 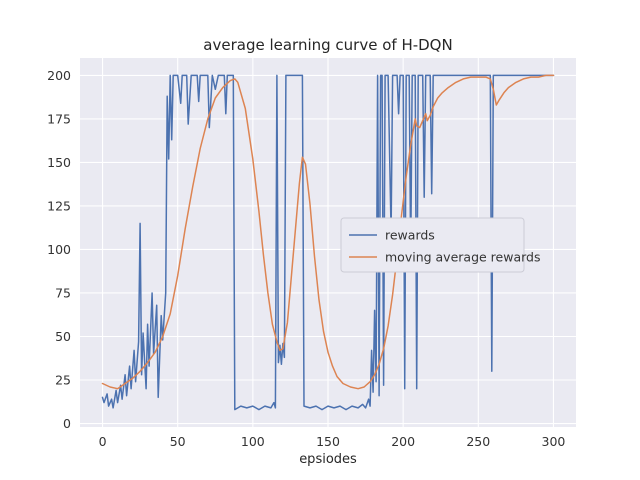 I want to click on y-tick-label: 25, so click(x=63, y=380).